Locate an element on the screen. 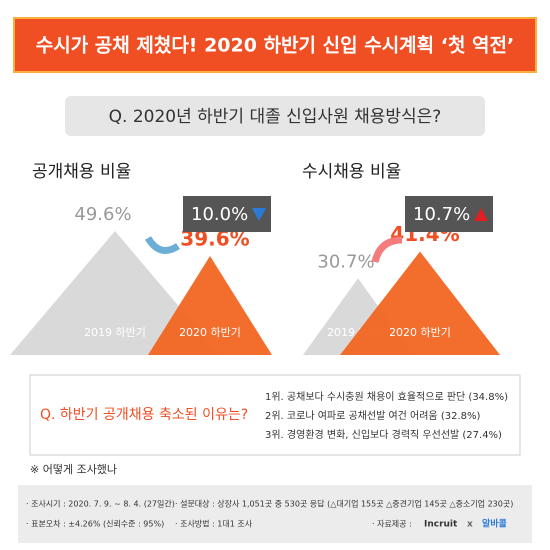 The image size is (550, 550). triangle-name: 2019 하반기 is located at coordinates (115, 332).